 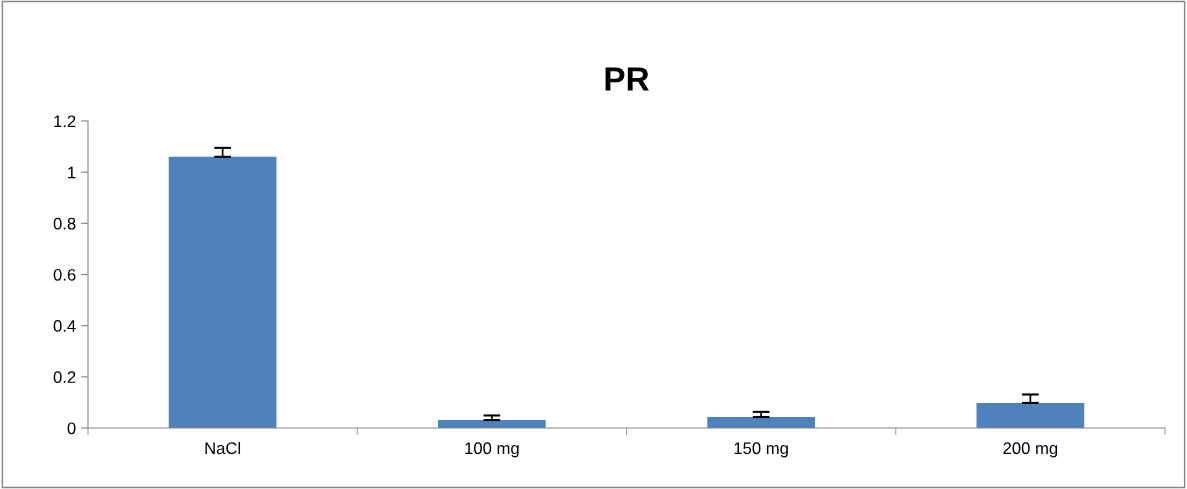 What do you see at coordinates (64, 223) in the screenshot?
I see `y-tick-label: 0.8` at bounding box center [64, 223].